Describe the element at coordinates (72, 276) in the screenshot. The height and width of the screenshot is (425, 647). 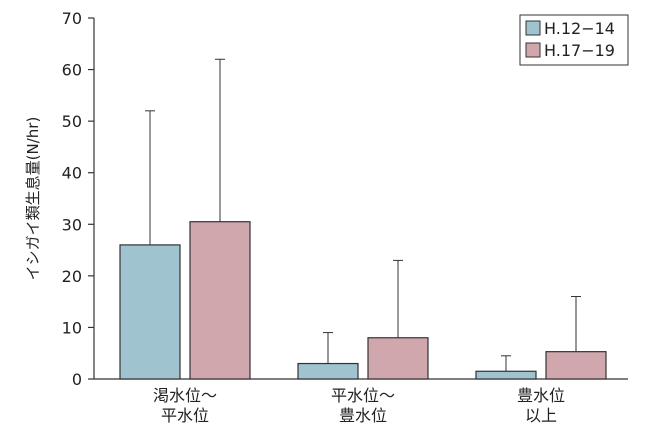
I see `y-tick-label: 20` at that location.